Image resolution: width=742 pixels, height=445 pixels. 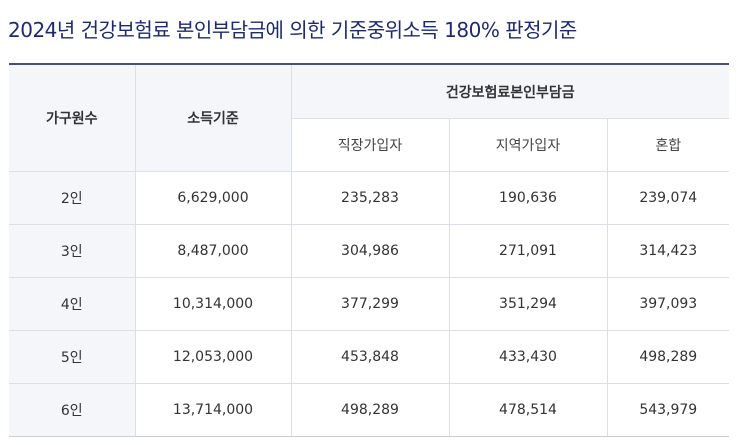 What do you see at coordinates (72, 198) in the screenshot?
I see `cell-household: 2인` at bounding box center [72, 198].